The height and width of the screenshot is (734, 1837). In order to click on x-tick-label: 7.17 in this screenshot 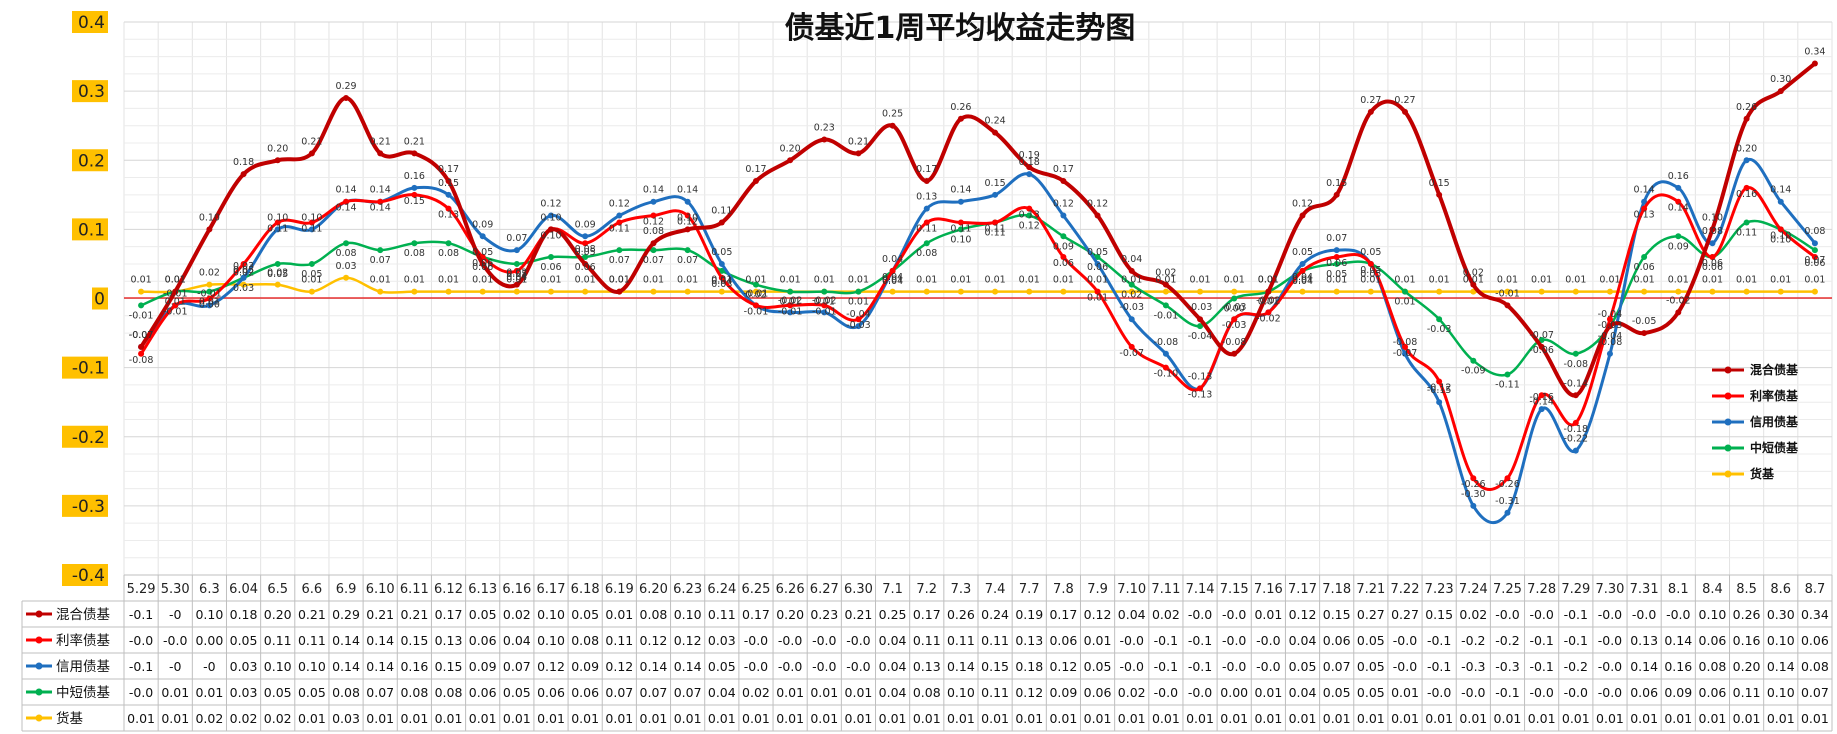, I will do `click(1302, 589)`.